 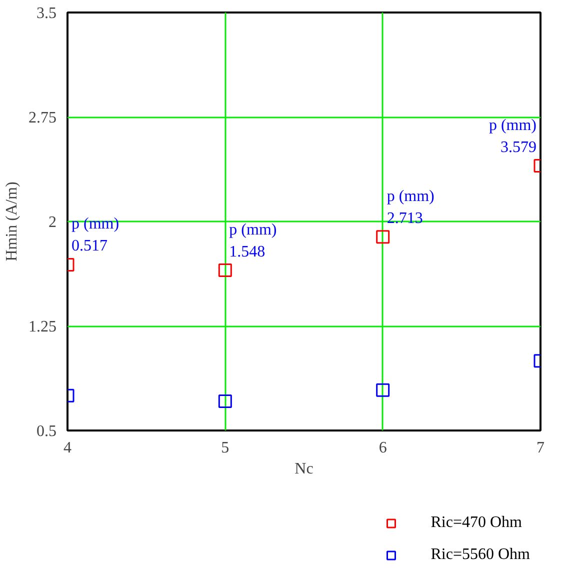 I want to click on y-tick-label: 2, so click(x=52, y=222).